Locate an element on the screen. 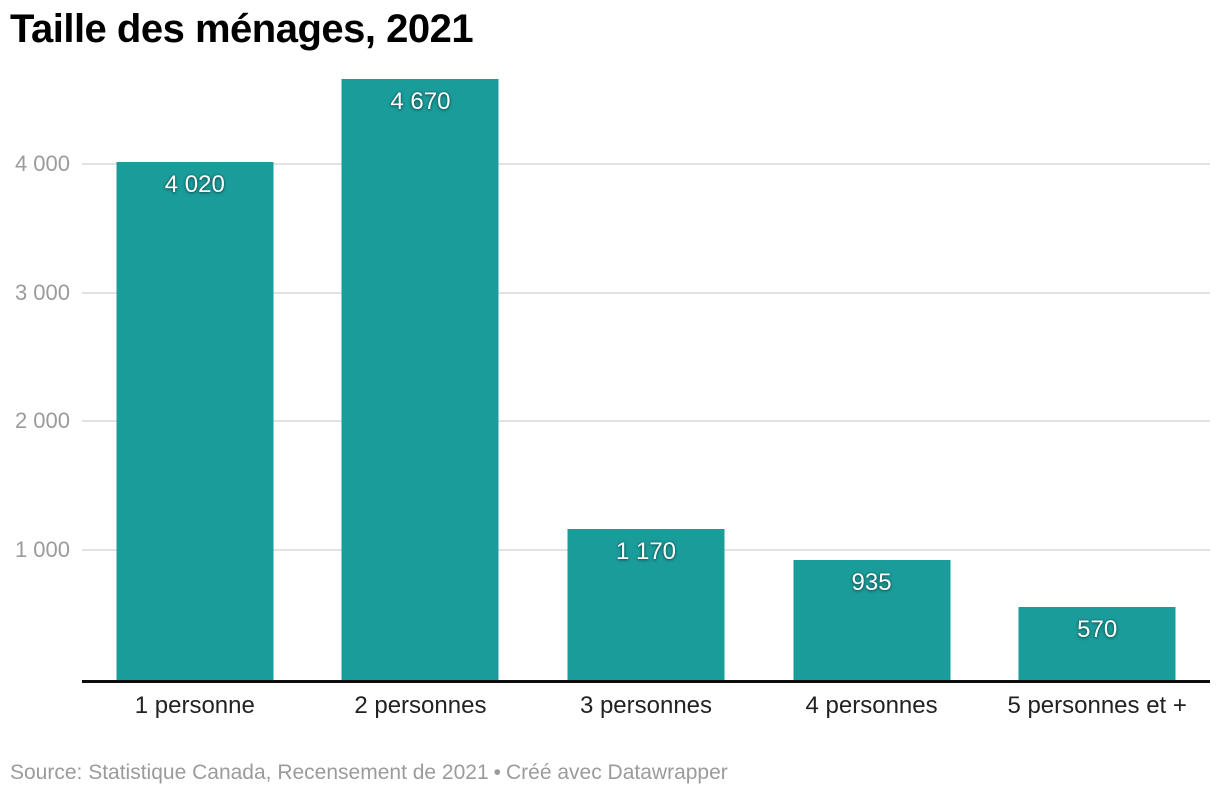  bar-value-label: 1 170 is located at coordinates (646, 551).